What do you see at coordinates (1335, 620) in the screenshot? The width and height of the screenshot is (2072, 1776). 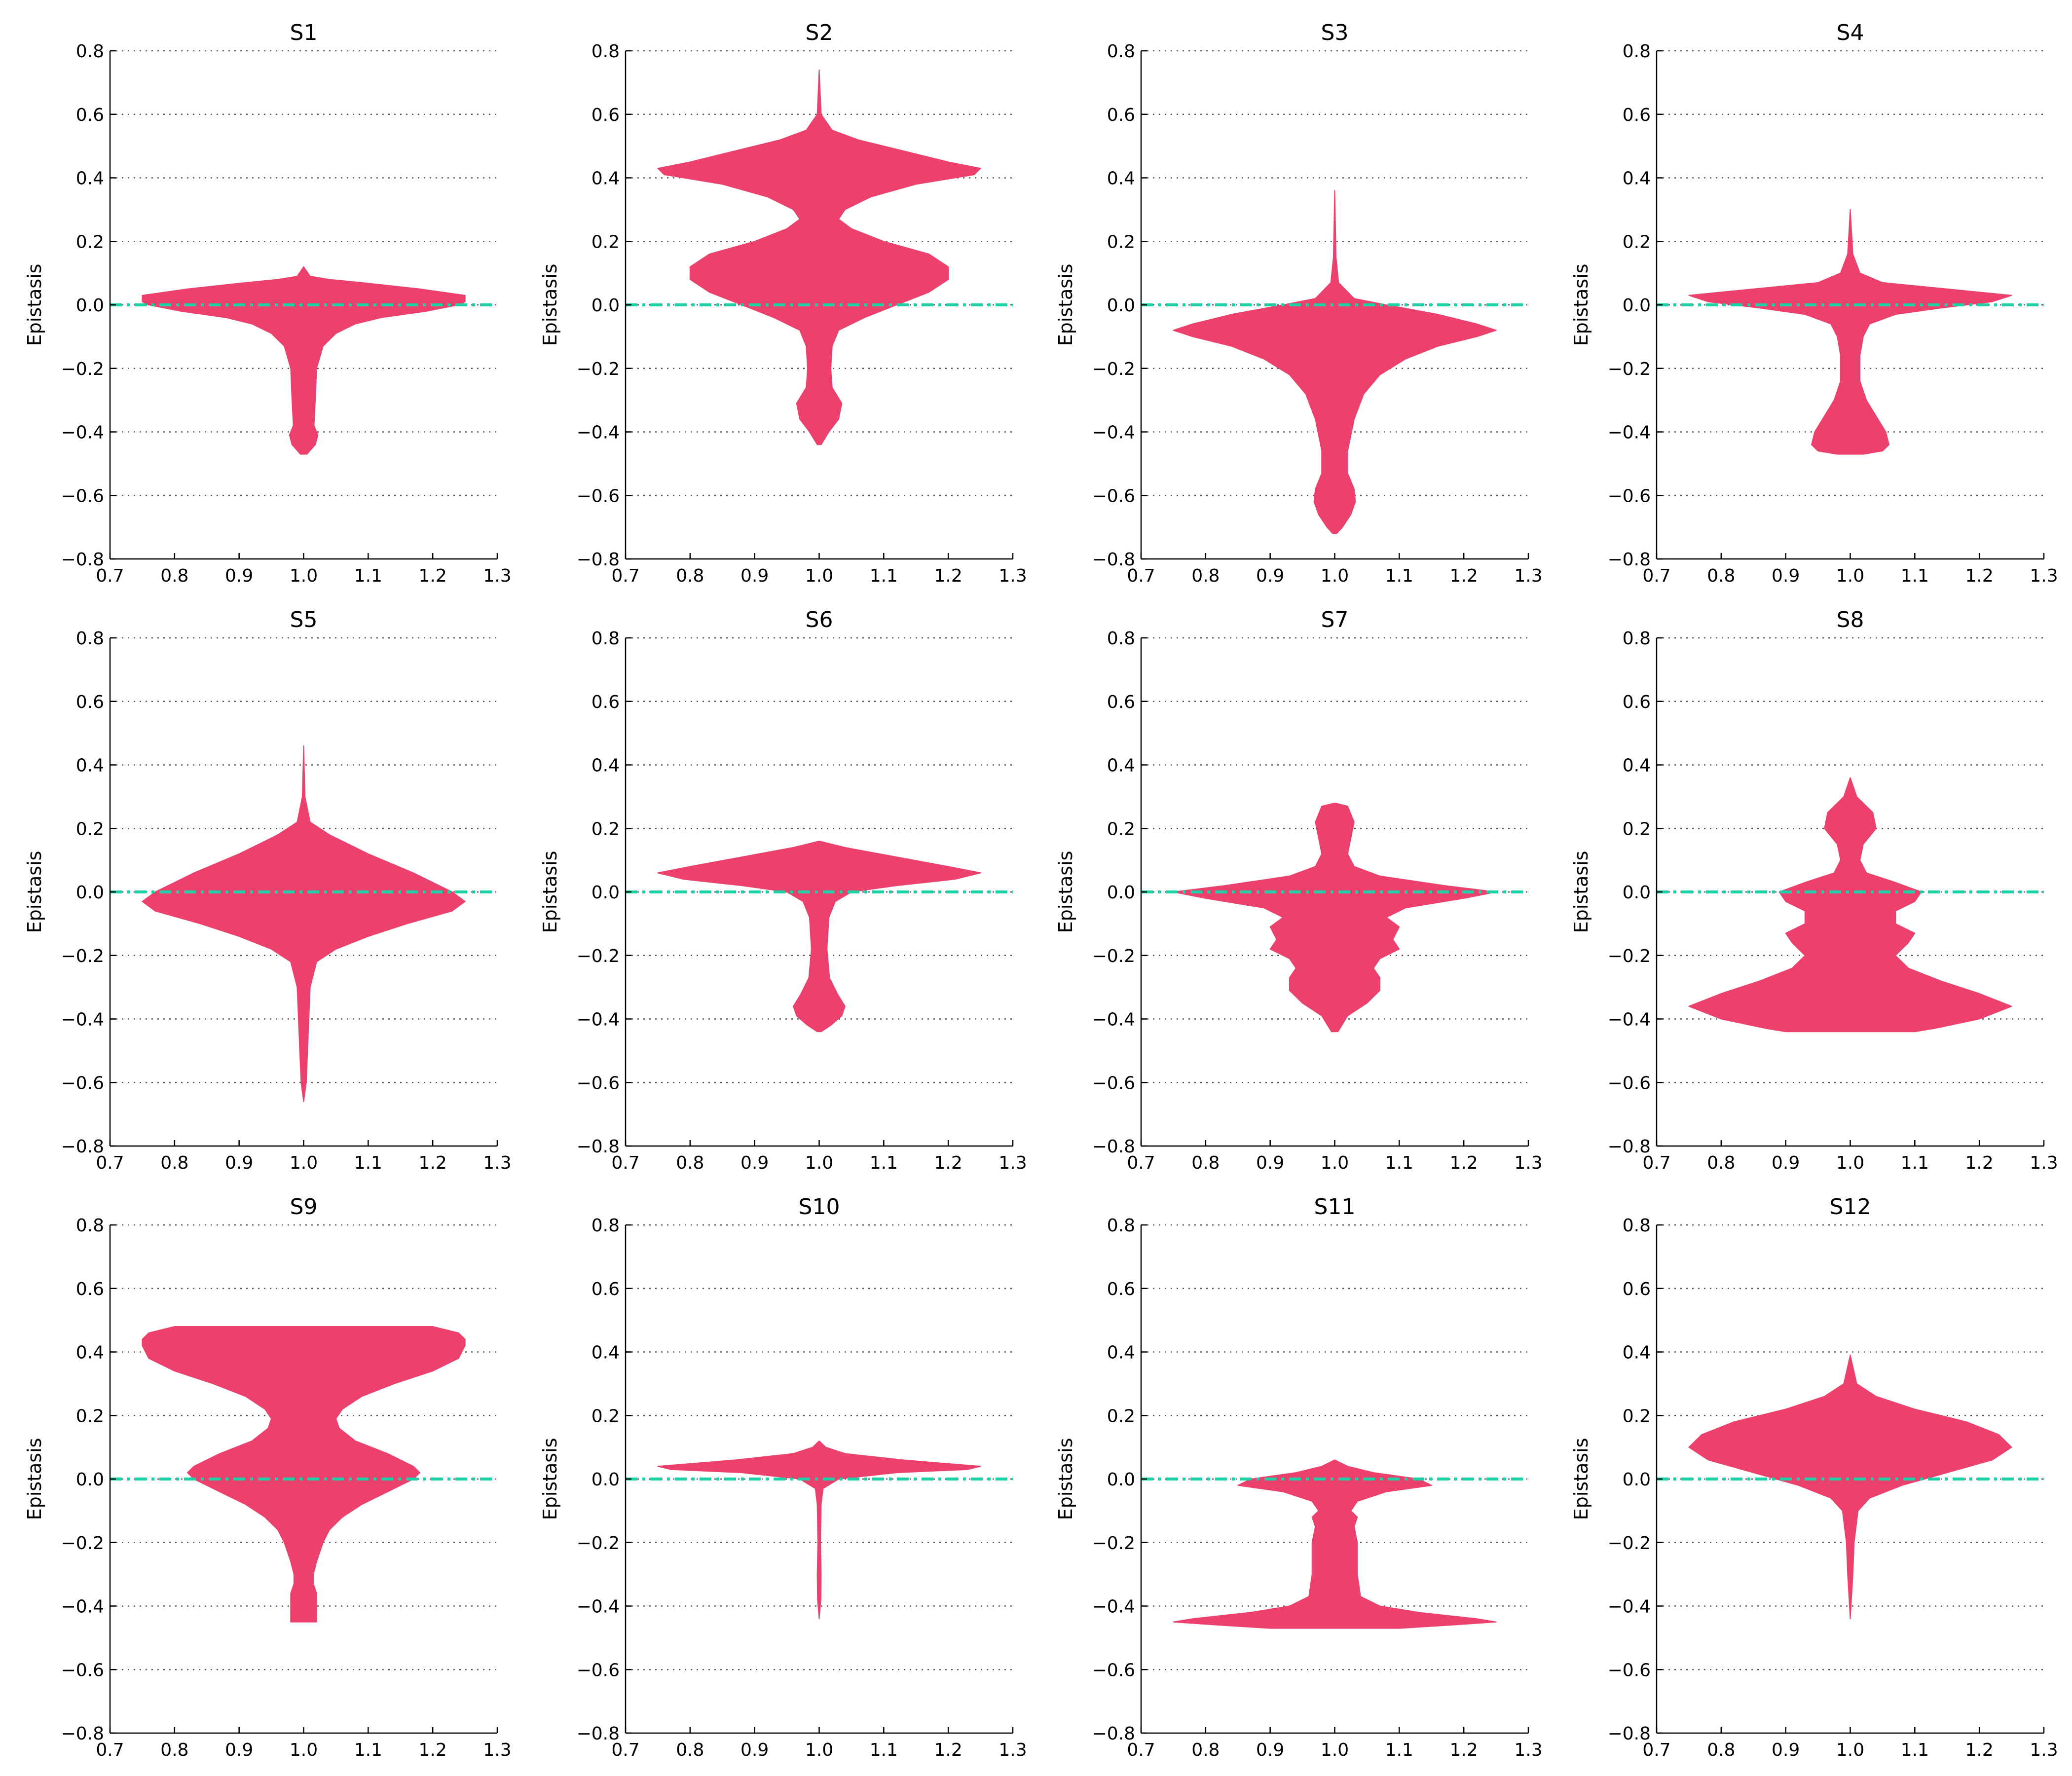 I see `subplot-title: S7` at bounding box center [1335, 620].